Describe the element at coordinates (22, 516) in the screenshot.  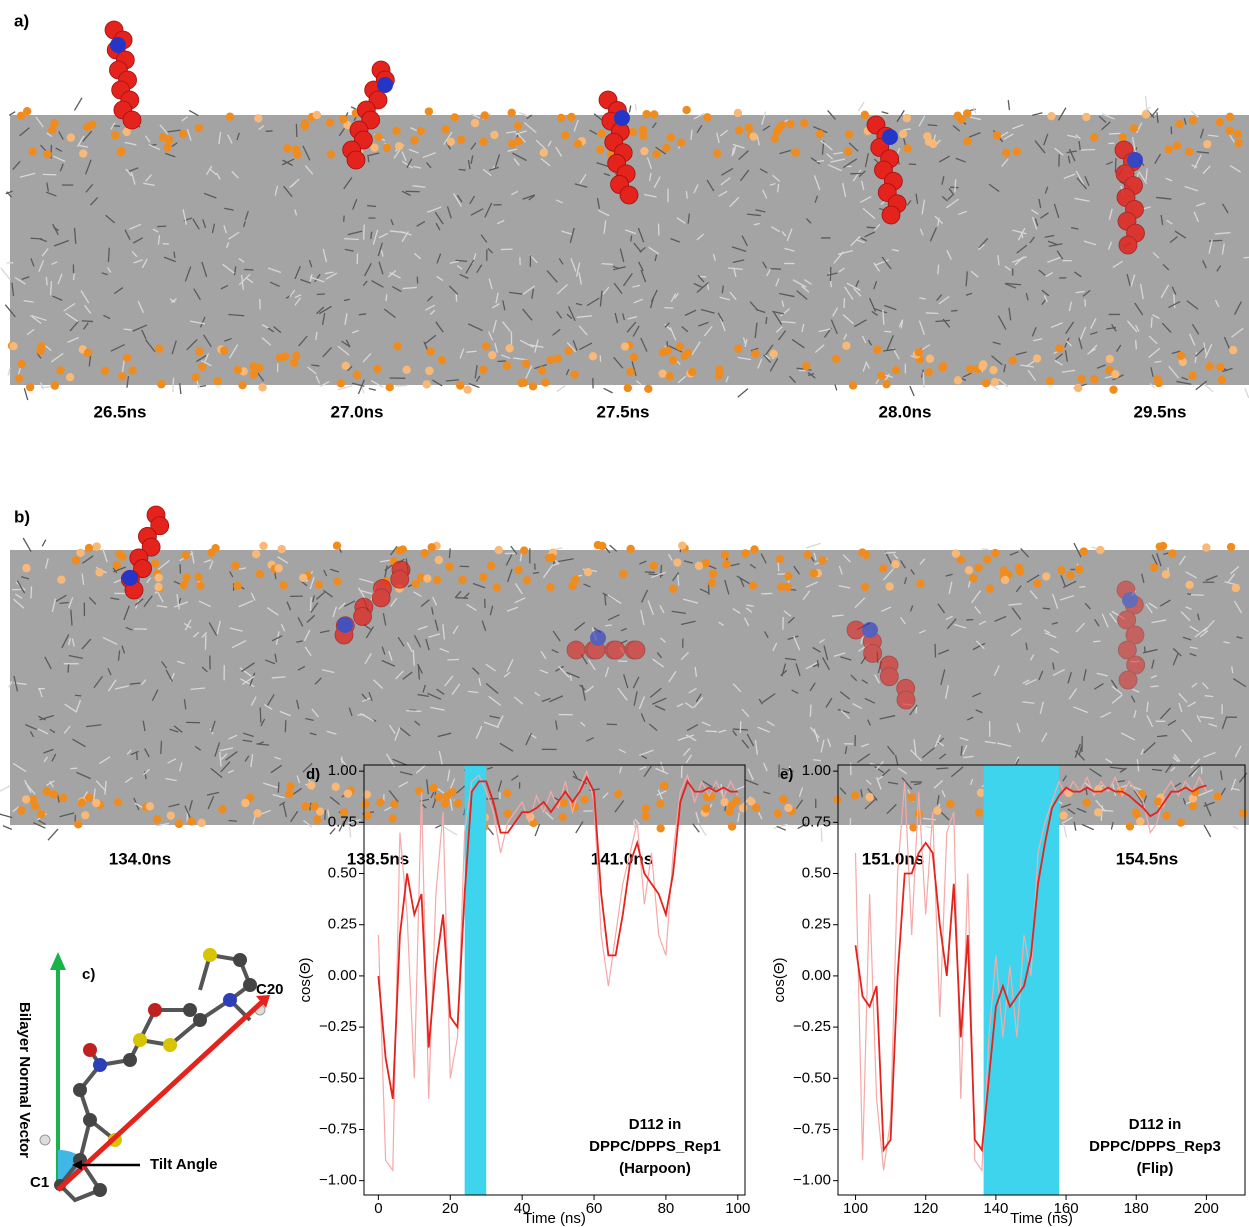
I see `panel-label: b)` at that location.